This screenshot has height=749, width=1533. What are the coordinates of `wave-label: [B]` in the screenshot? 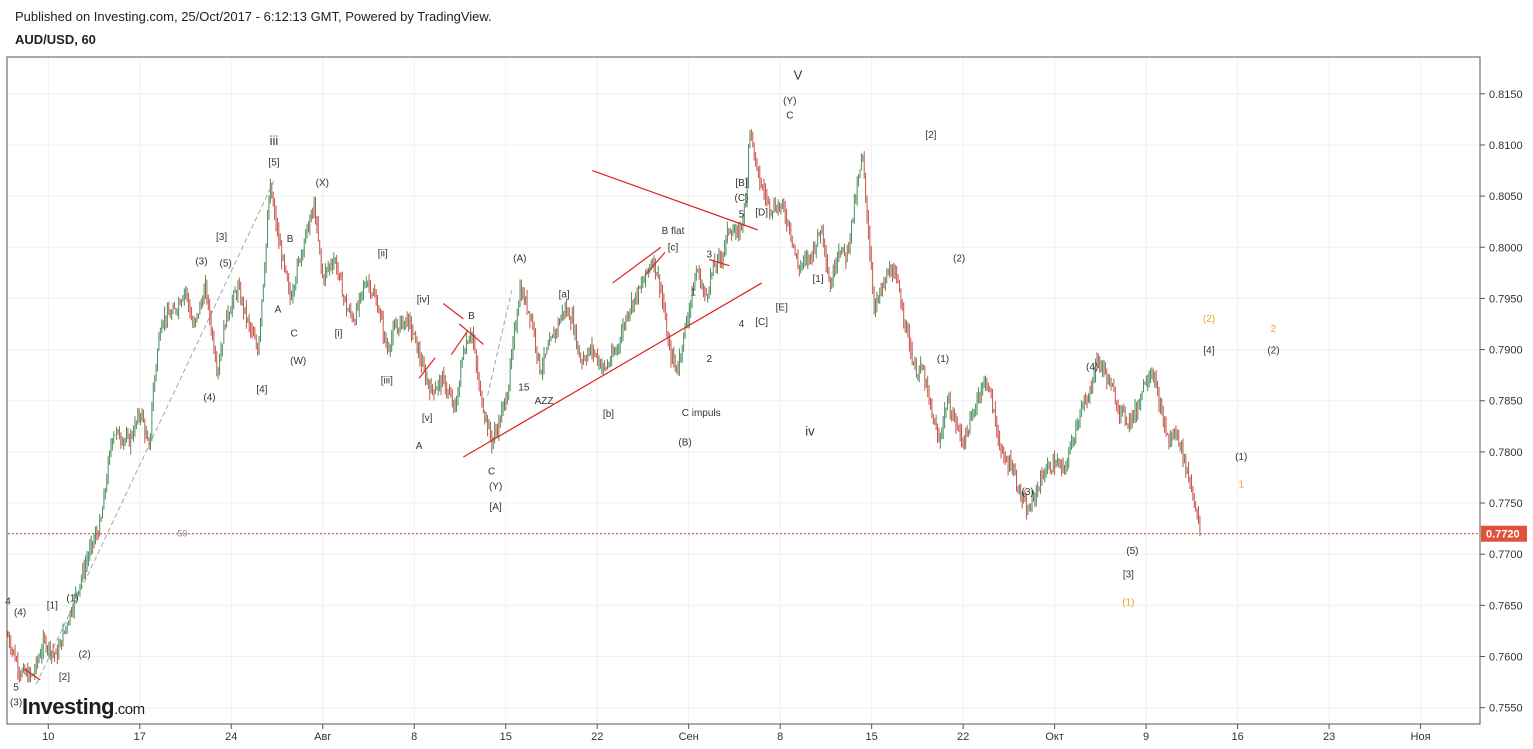 It's located at (741, 183).